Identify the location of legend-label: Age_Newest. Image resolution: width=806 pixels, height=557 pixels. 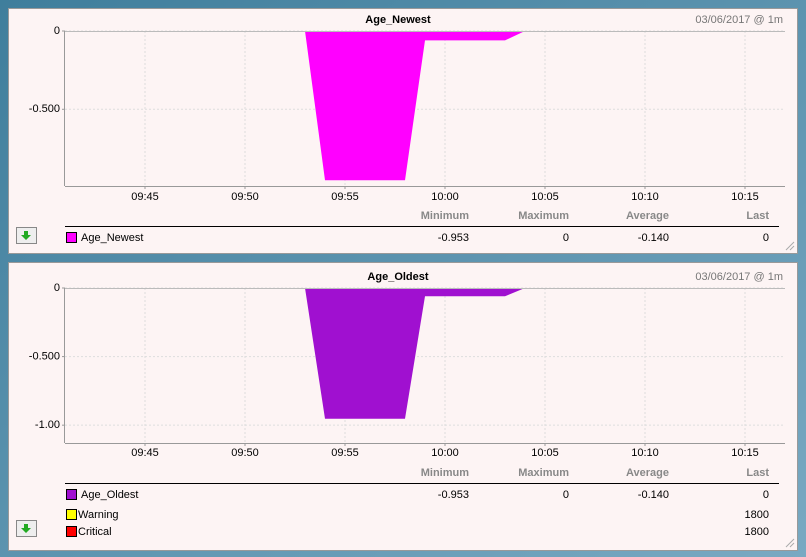
(112, 238).